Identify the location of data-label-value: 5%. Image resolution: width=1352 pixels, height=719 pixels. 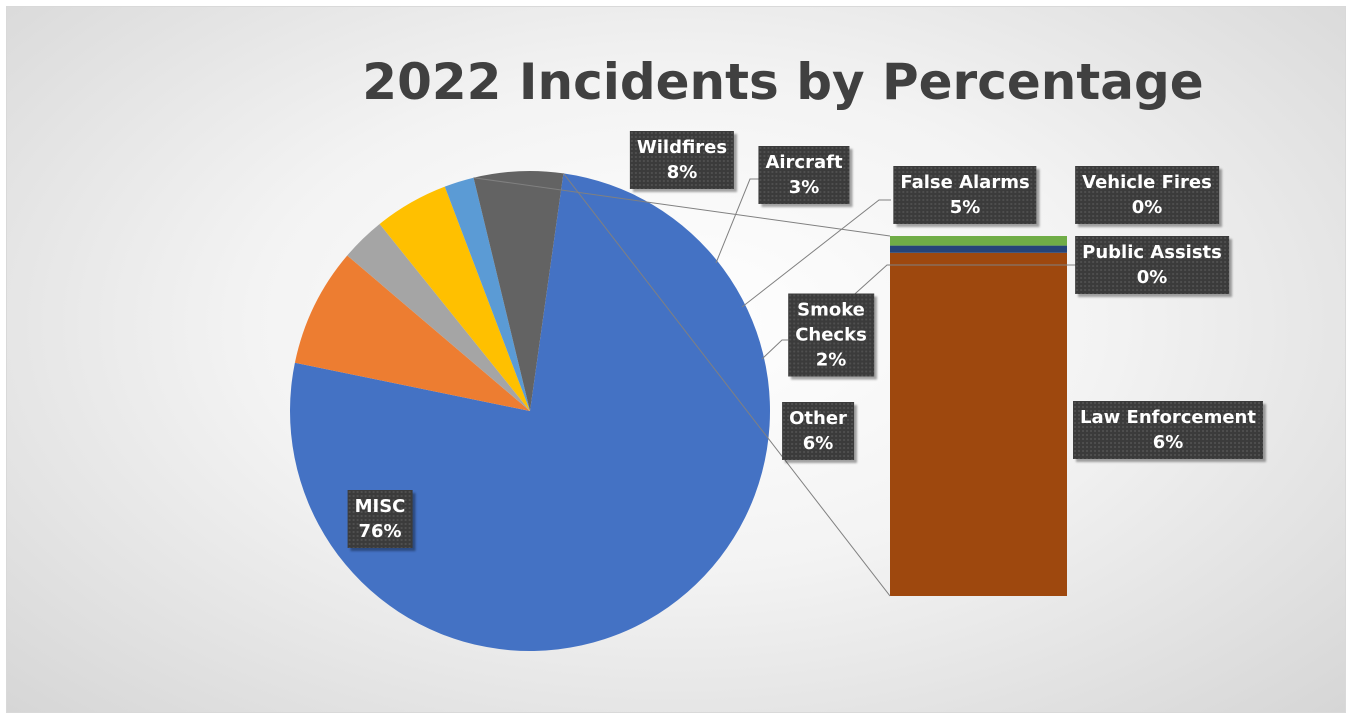
(965, 207).